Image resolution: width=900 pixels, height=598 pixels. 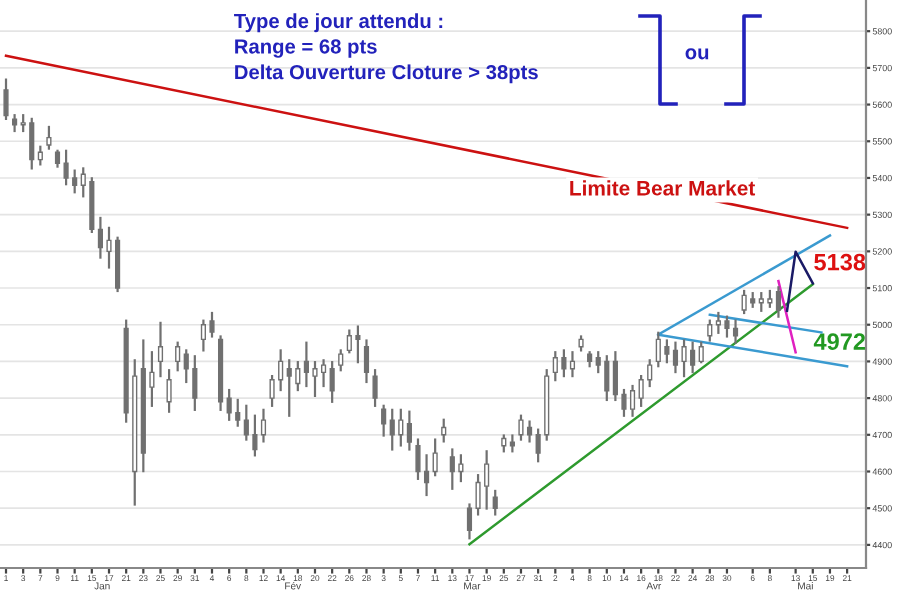 I want to click on annotation: 4972, so click(x=839, y=341).